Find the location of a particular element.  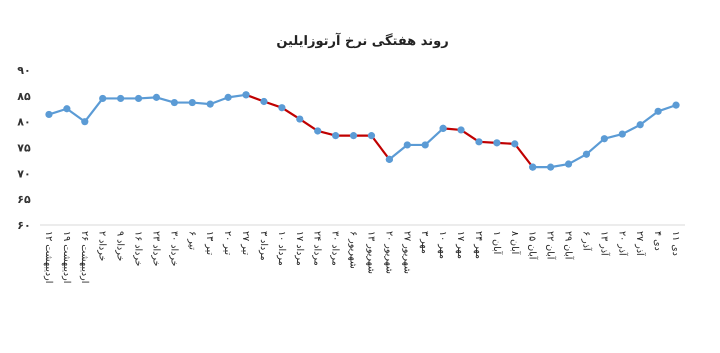

x-tick-label: ۳ مرداد is located at coordinates (263, 246).